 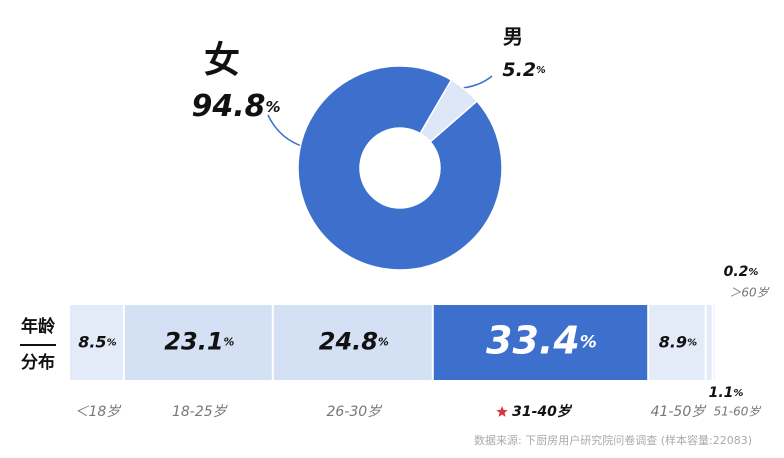 What do you see at coordinates (235, 106) in the screenshot?
I see `value-label: 94.8%` at bounding box center [235, 106].